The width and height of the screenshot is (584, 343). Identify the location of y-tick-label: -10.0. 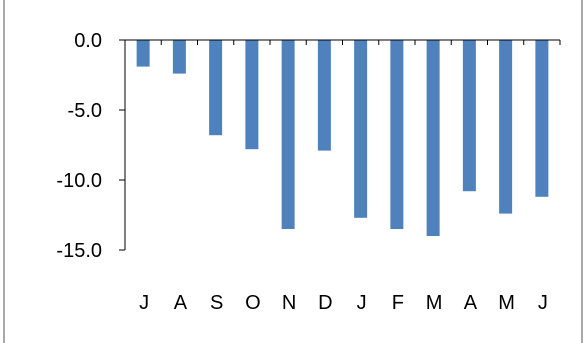
(79, 181).